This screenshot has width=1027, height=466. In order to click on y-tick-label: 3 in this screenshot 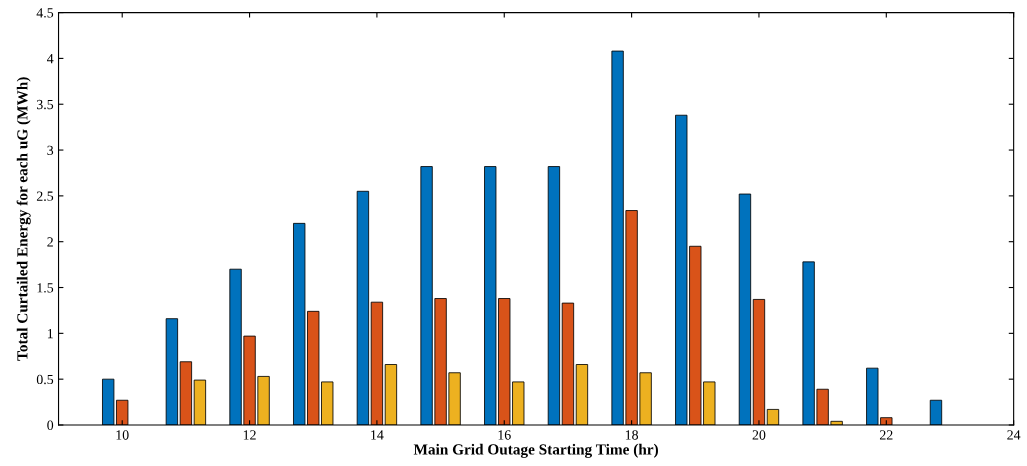, I will do `click(50, 150)`.